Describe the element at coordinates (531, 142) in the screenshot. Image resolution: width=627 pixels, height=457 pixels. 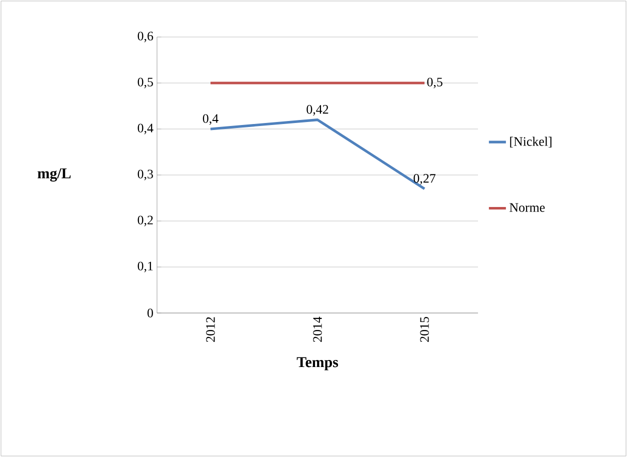
I see `legend-label: [Nickel]` at that location.